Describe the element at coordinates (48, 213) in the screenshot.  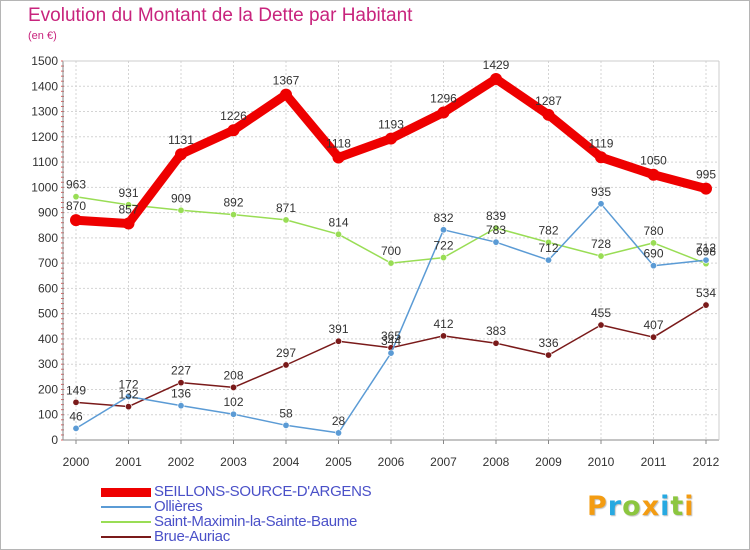
I see `y-tick-label: 900` at that location.